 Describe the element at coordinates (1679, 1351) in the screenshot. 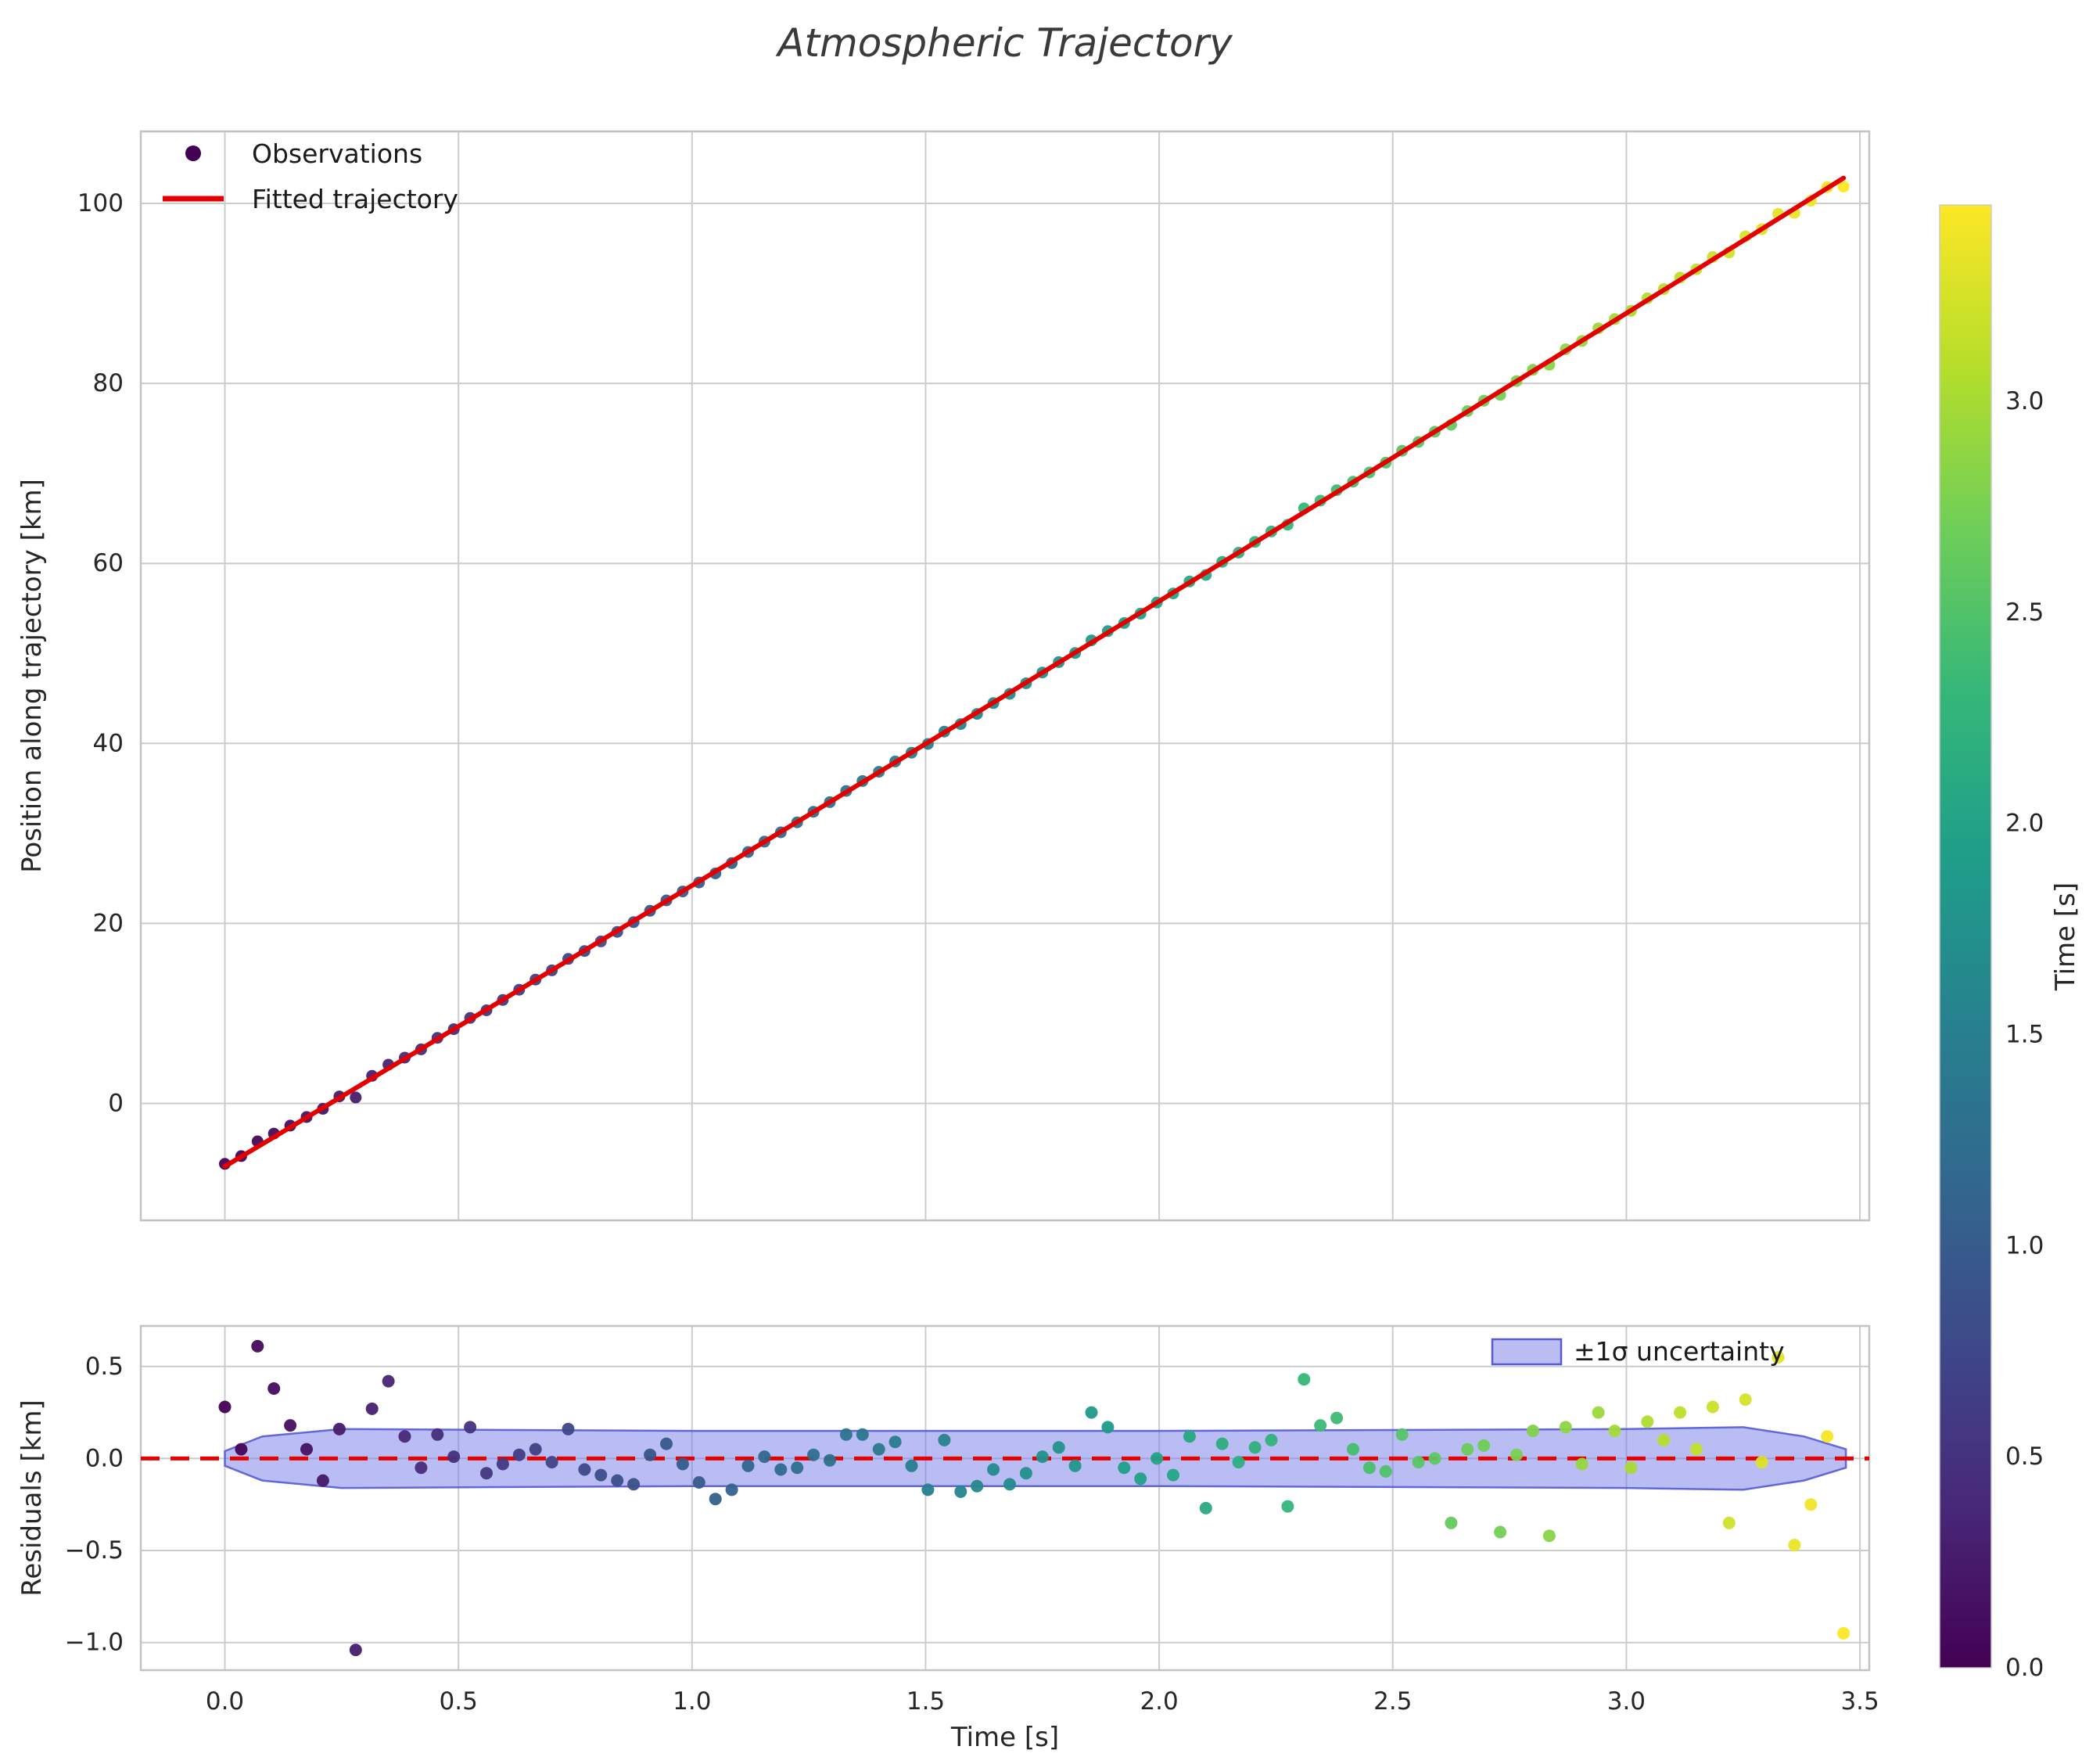

I see `uncertainty-band-legend-label: ±1σ uncertainty` at that location.